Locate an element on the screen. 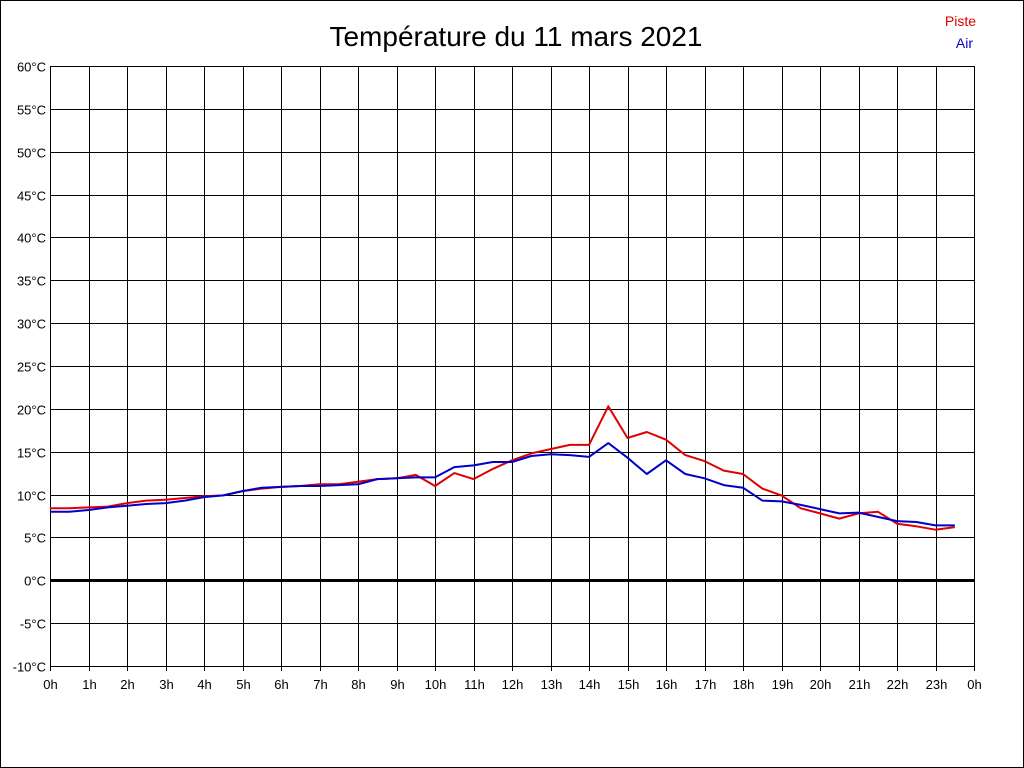 The width and height of the screenshot is (1024, 768). y-tick-label: -10°C is located at coordinates (29, 667).